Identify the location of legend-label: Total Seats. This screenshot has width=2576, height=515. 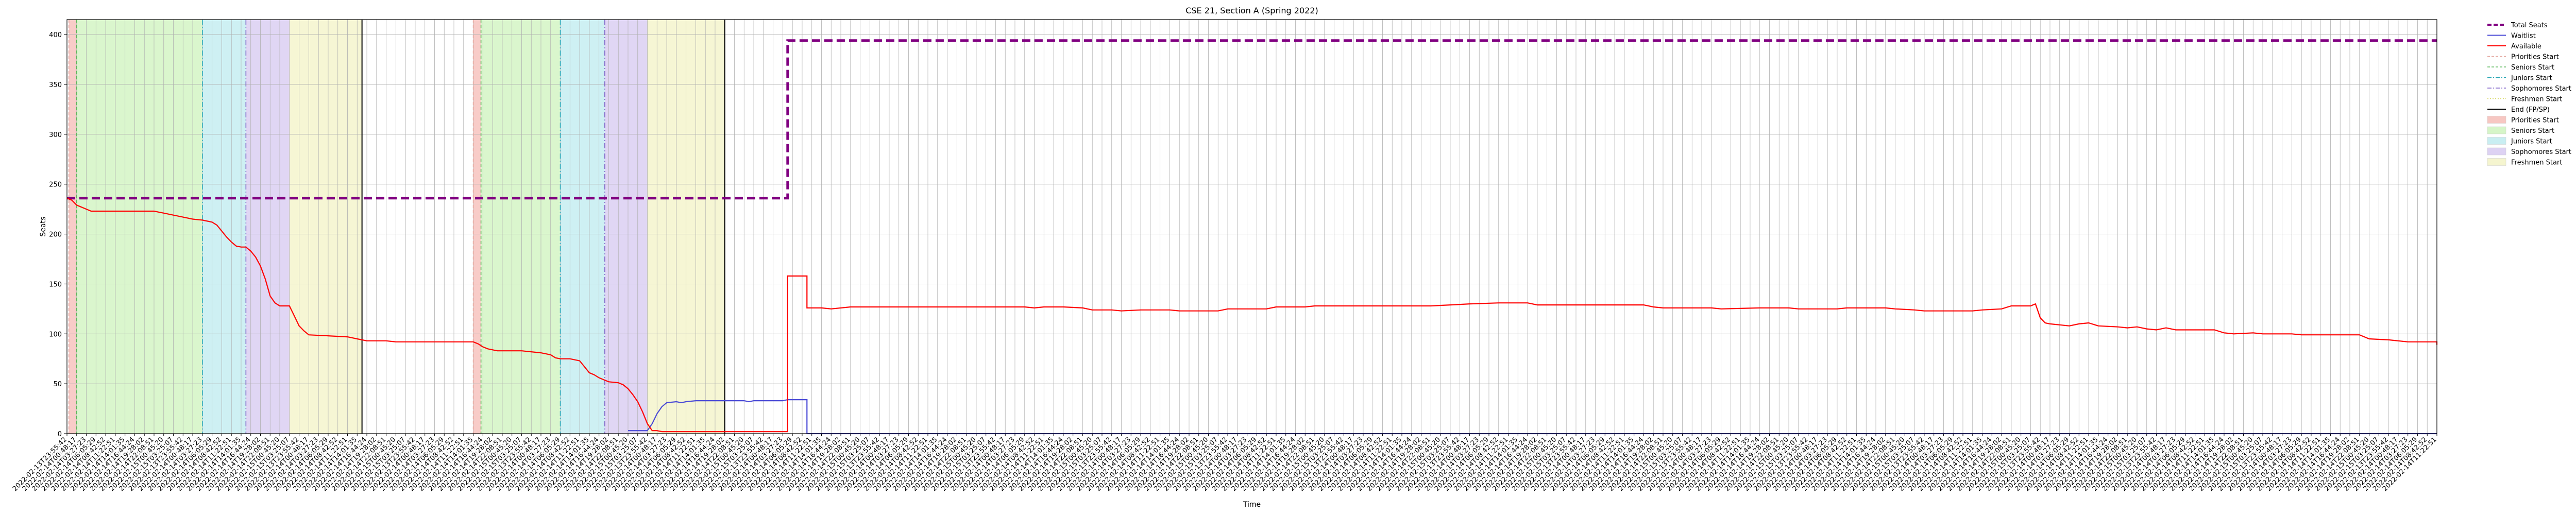
(2529, 25).